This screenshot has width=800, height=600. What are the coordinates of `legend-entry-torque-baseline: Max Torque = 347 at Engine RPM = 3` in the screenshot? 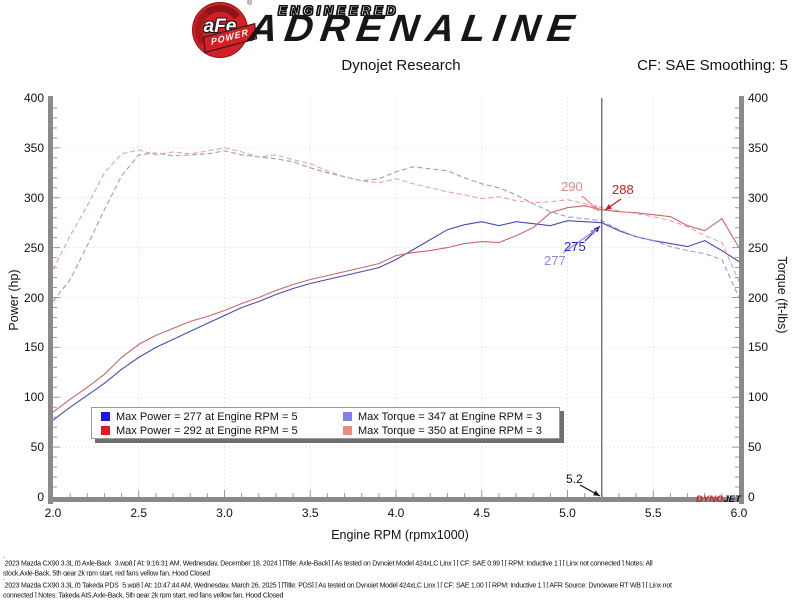 It's located at (446, 417).